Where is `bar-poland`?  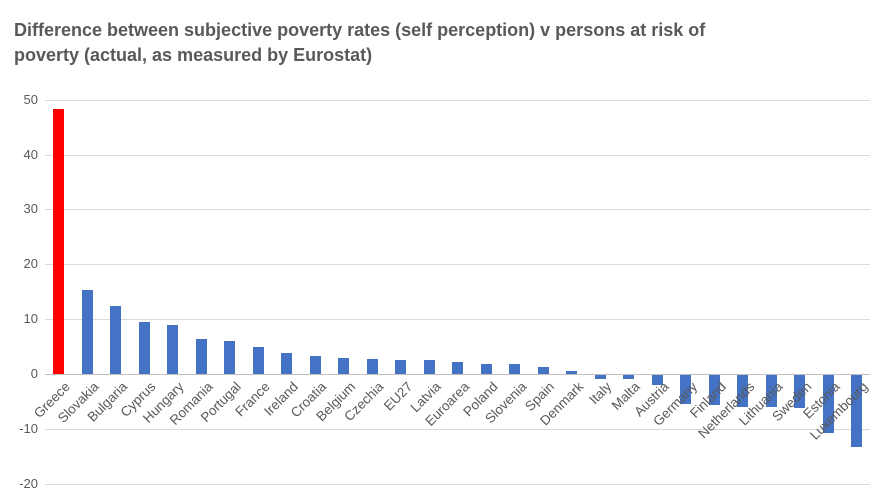
bar-poland is located at coordinates (486, 369).